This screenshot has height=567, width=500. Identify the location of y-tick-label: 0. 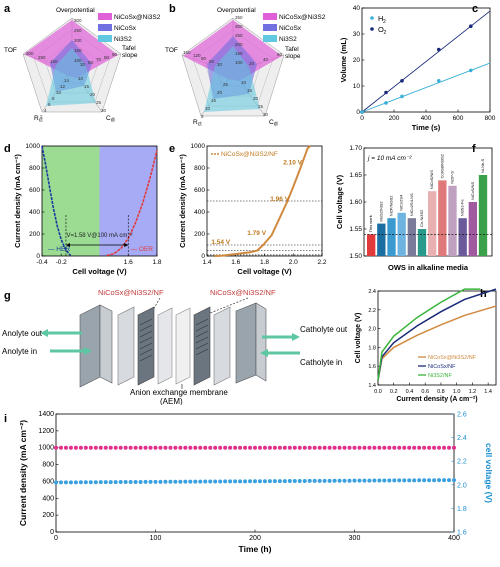
(203, 256).